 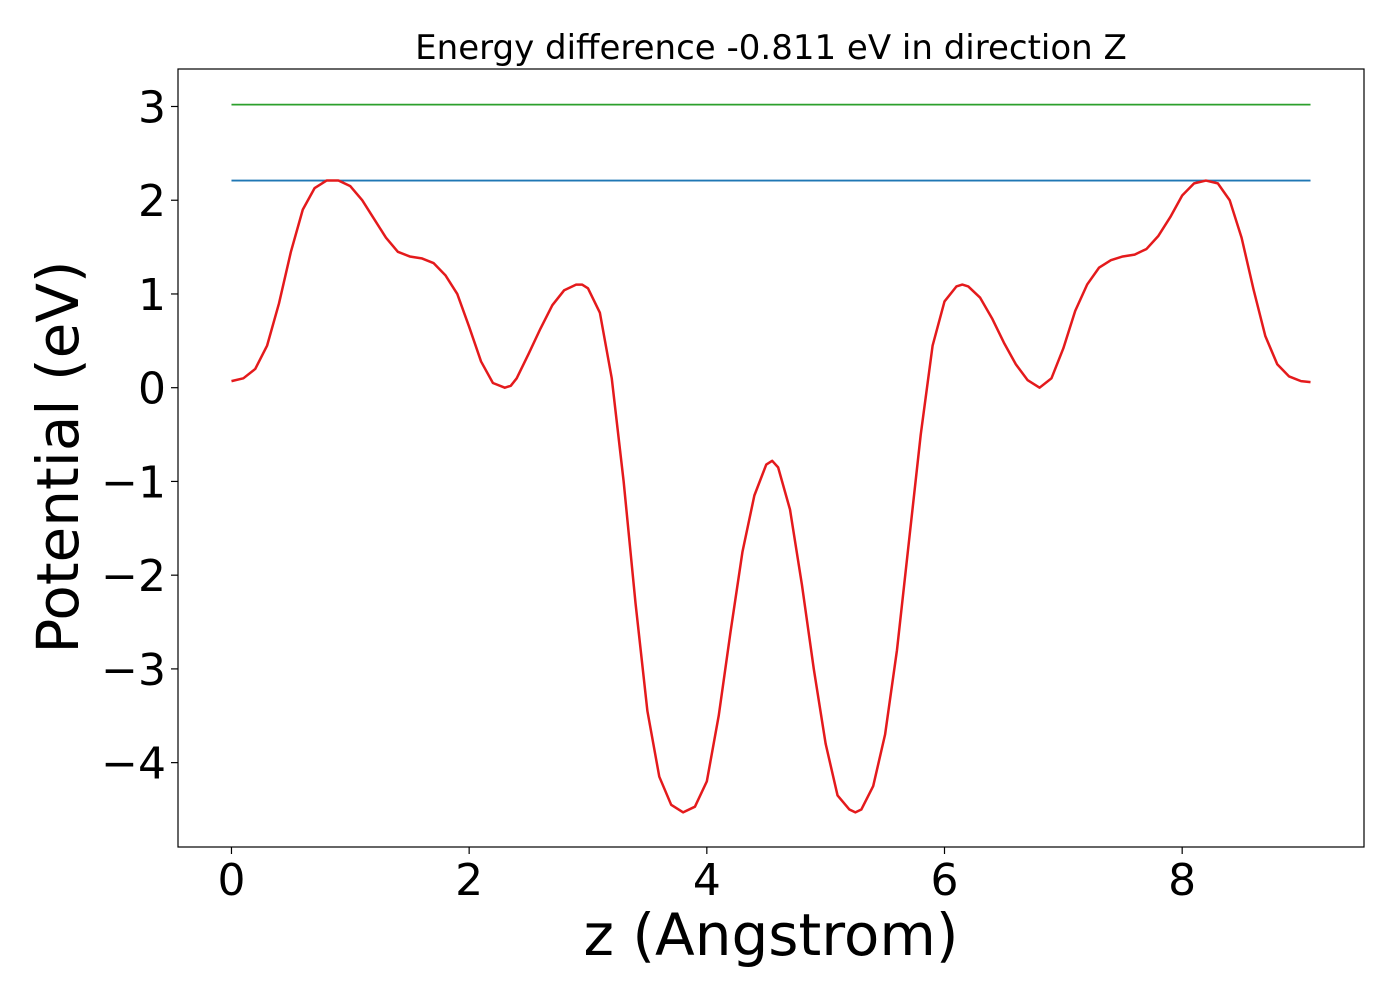 I want to click on y-axis-label: Potential (eV), so click(x=58, y=456).